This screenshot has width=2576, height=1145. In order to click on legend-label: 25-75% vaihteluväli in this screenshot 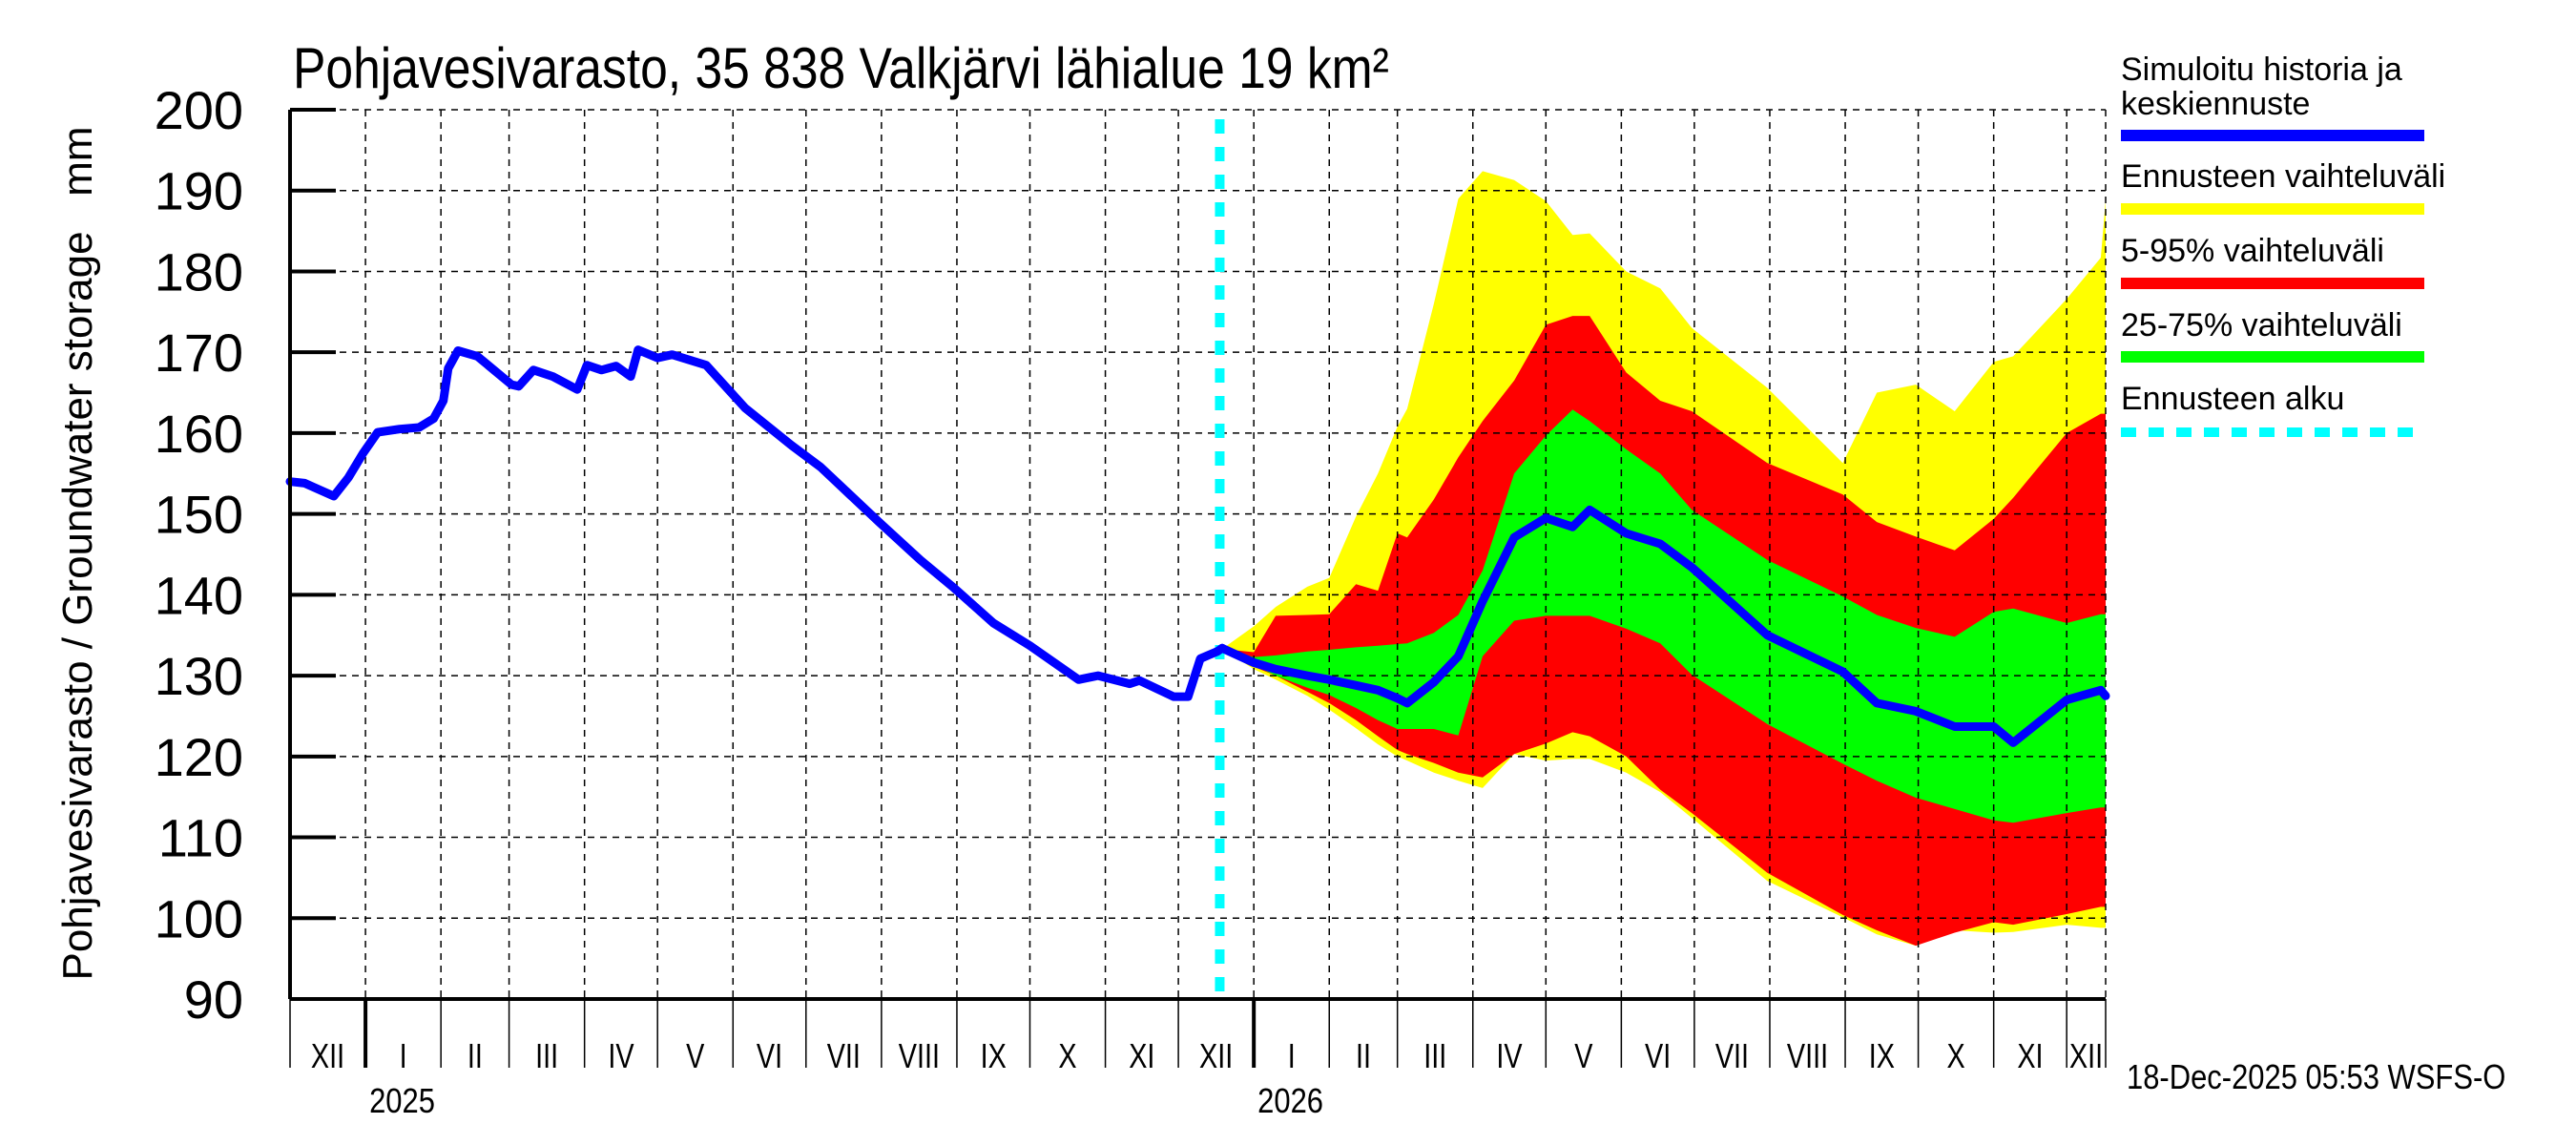, I will do `click(2261, 325)`.